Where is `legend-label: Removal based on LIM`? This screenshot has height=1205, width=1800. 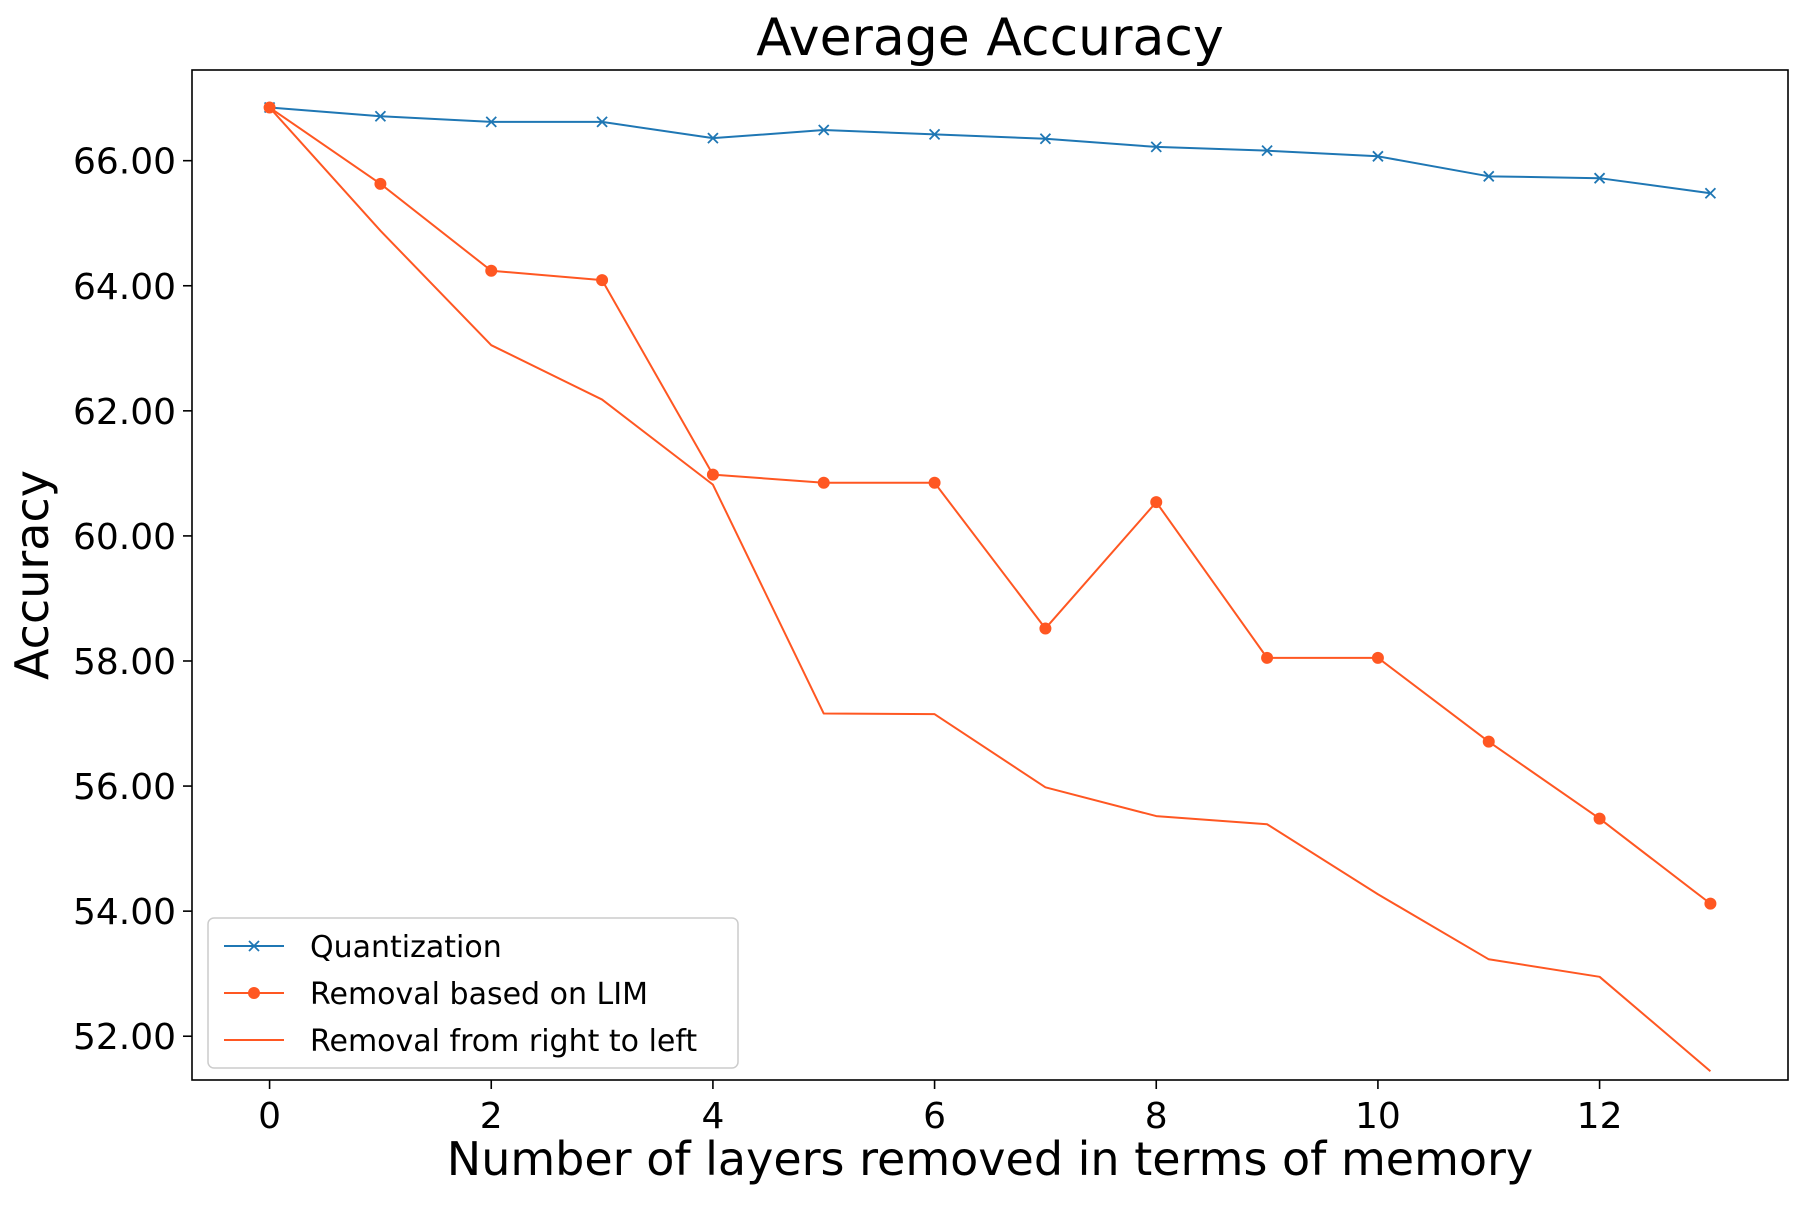 legend-label: Removal based on LIM is located at coordinates (479, 994).